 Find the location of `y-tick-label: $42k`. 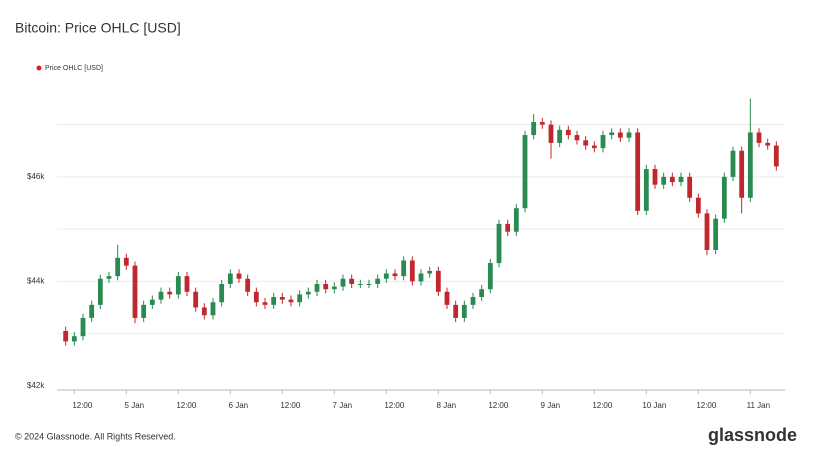

y-tick-label: $42k is located at coordinates (36, 385).